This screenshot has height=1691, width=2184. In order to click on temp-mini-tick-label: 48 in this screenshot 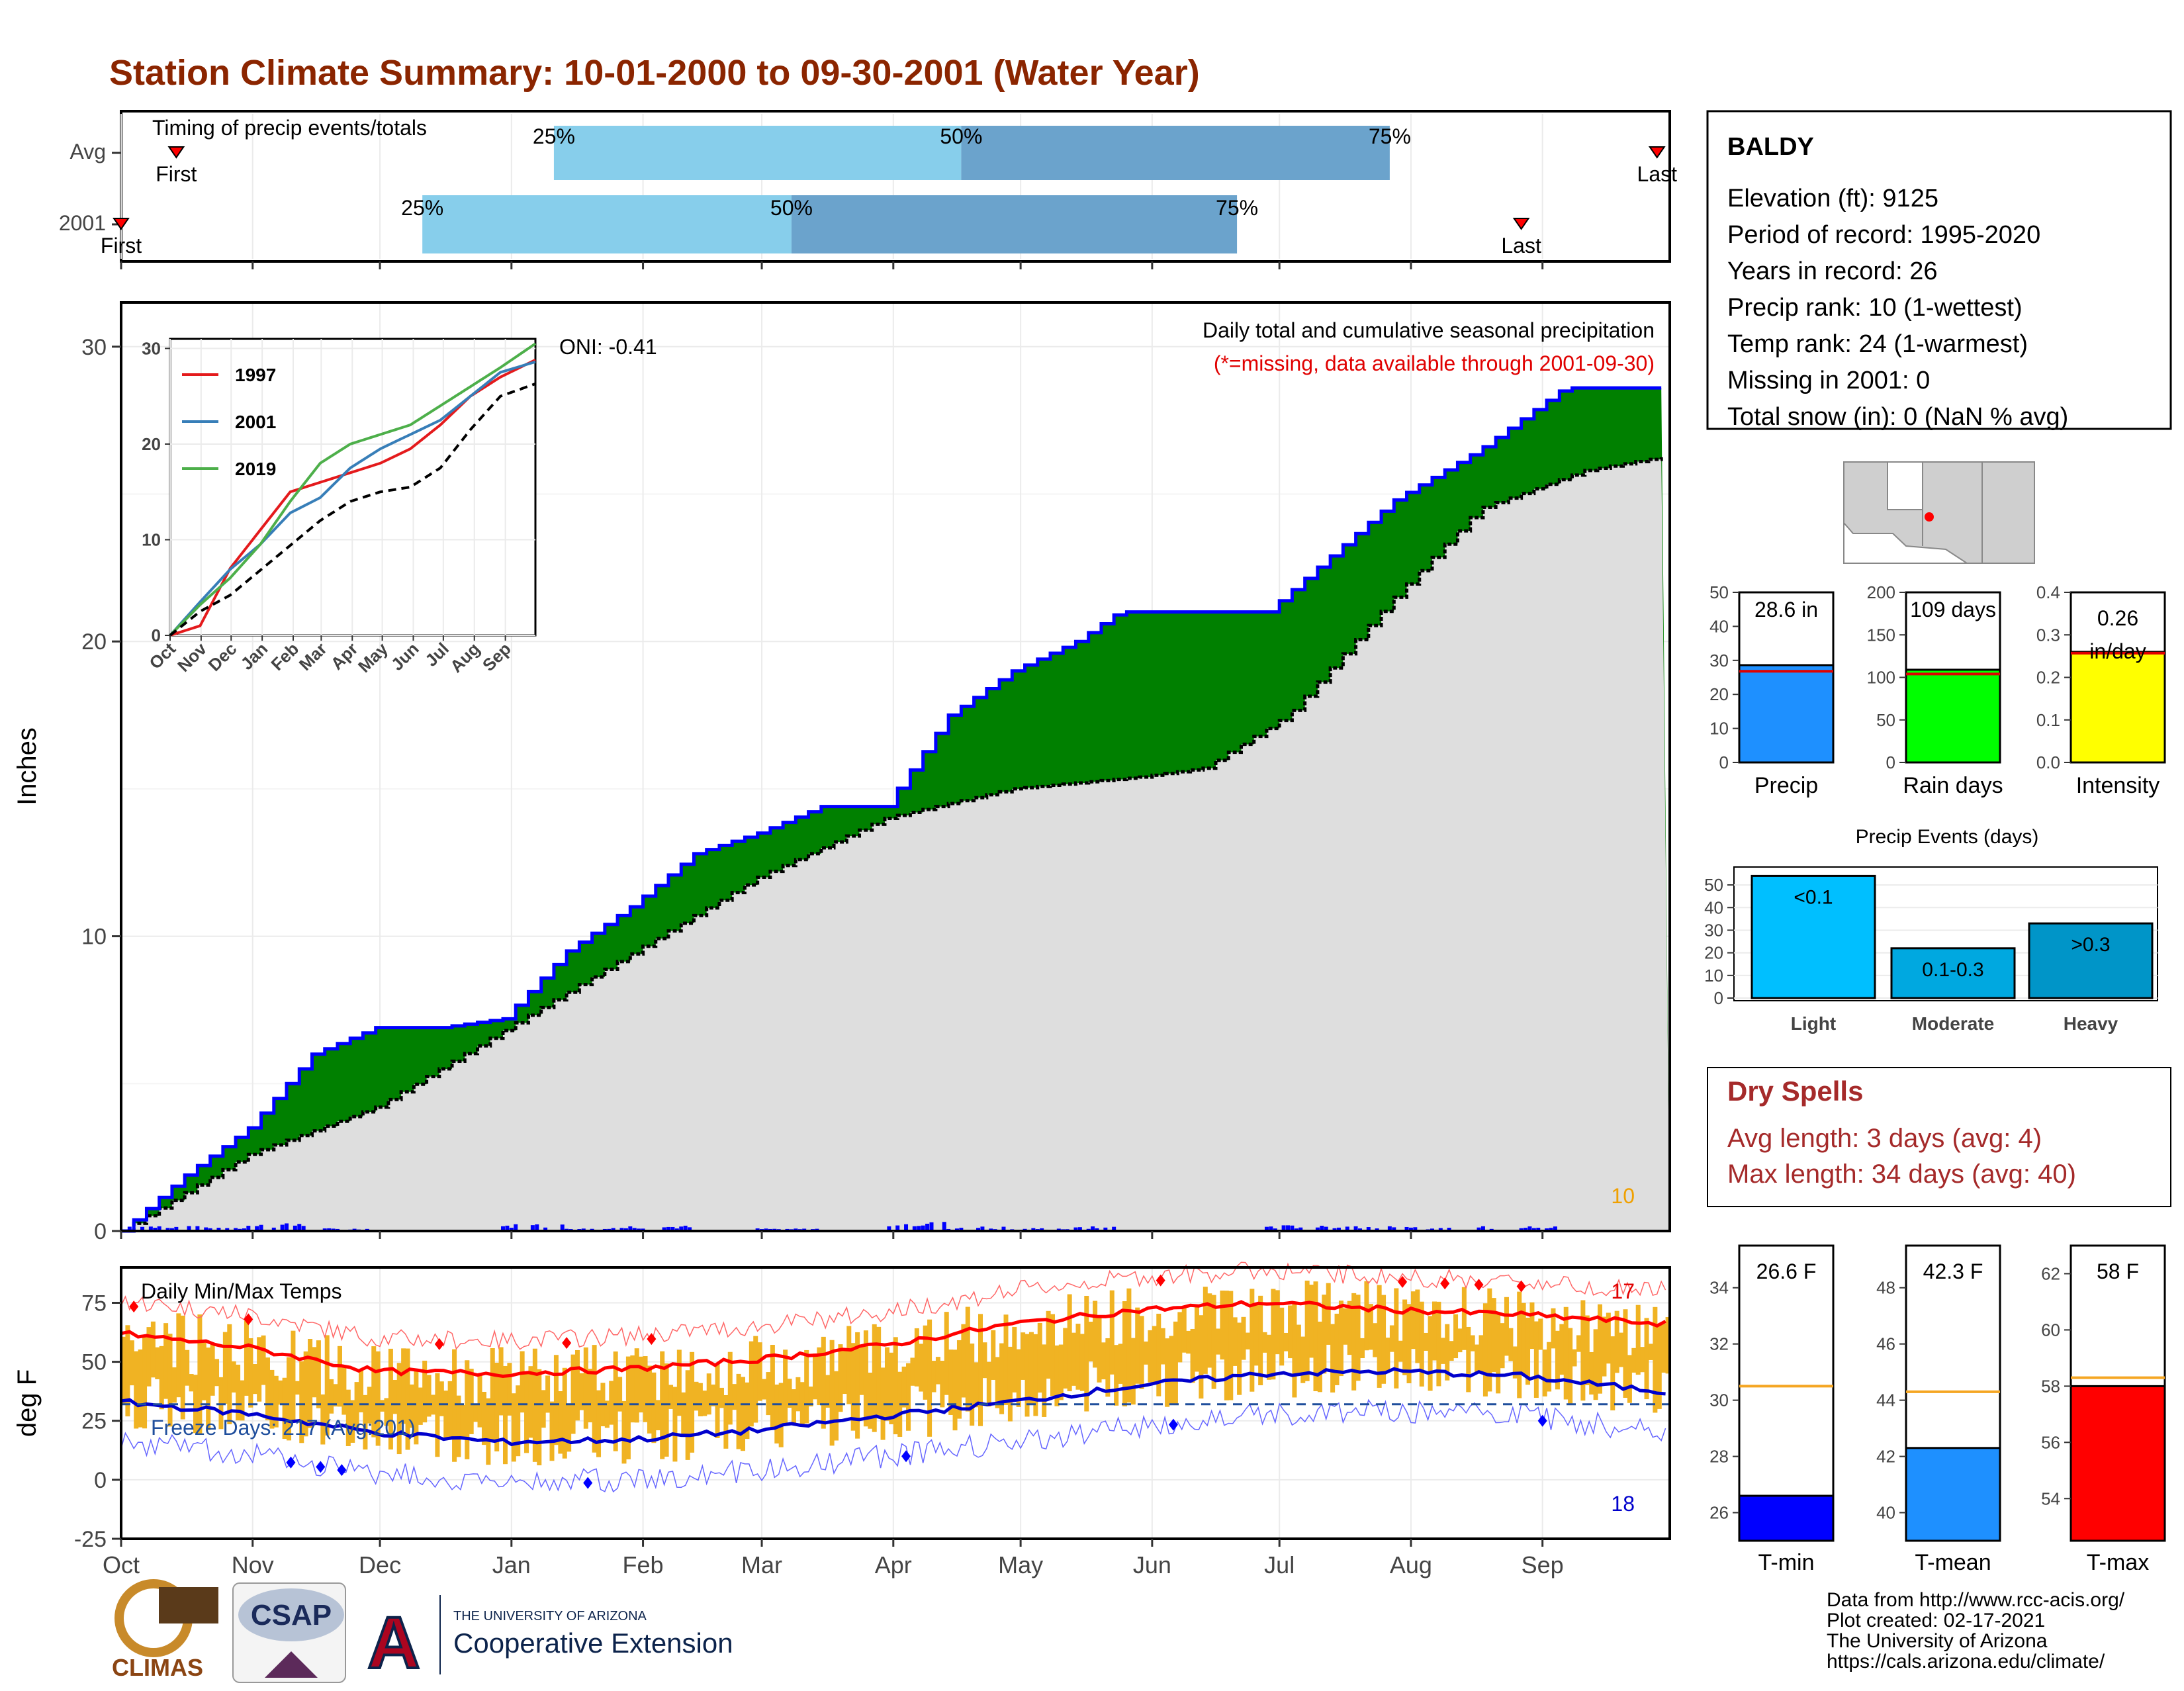, I will do `click(1885, 1288)`.